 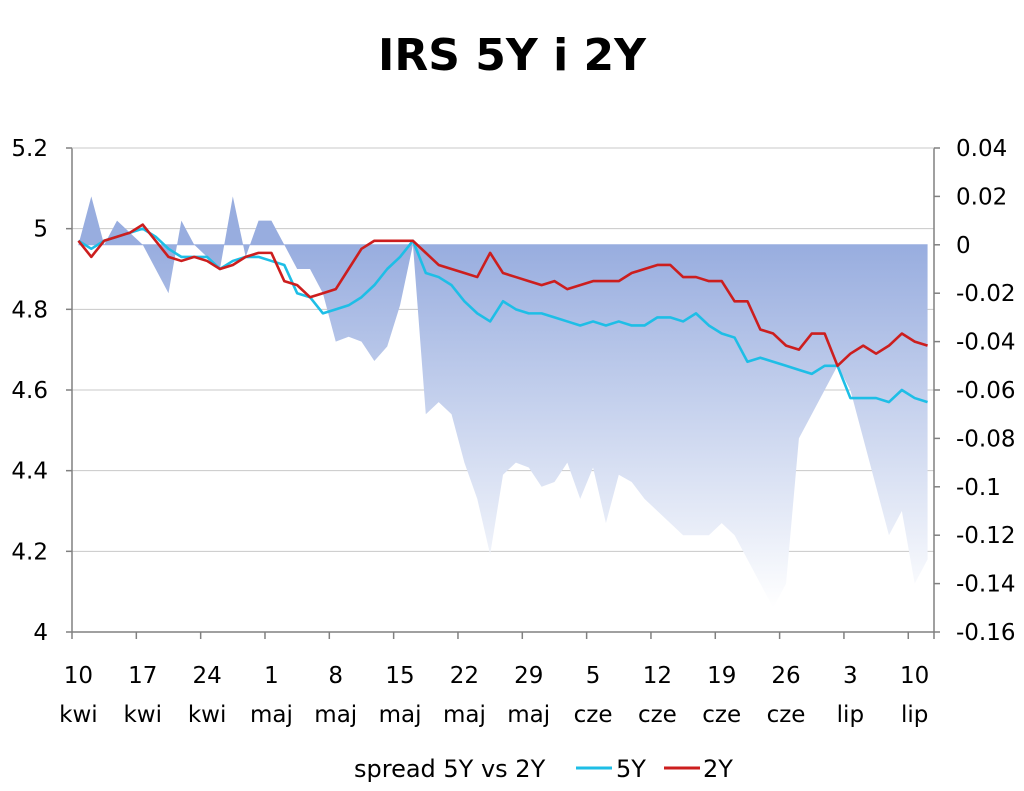 What do you see at coordinates (986, 391) in the screenshot?
I see `right-tick-label: -0.06` at bounding box center [986, 391].